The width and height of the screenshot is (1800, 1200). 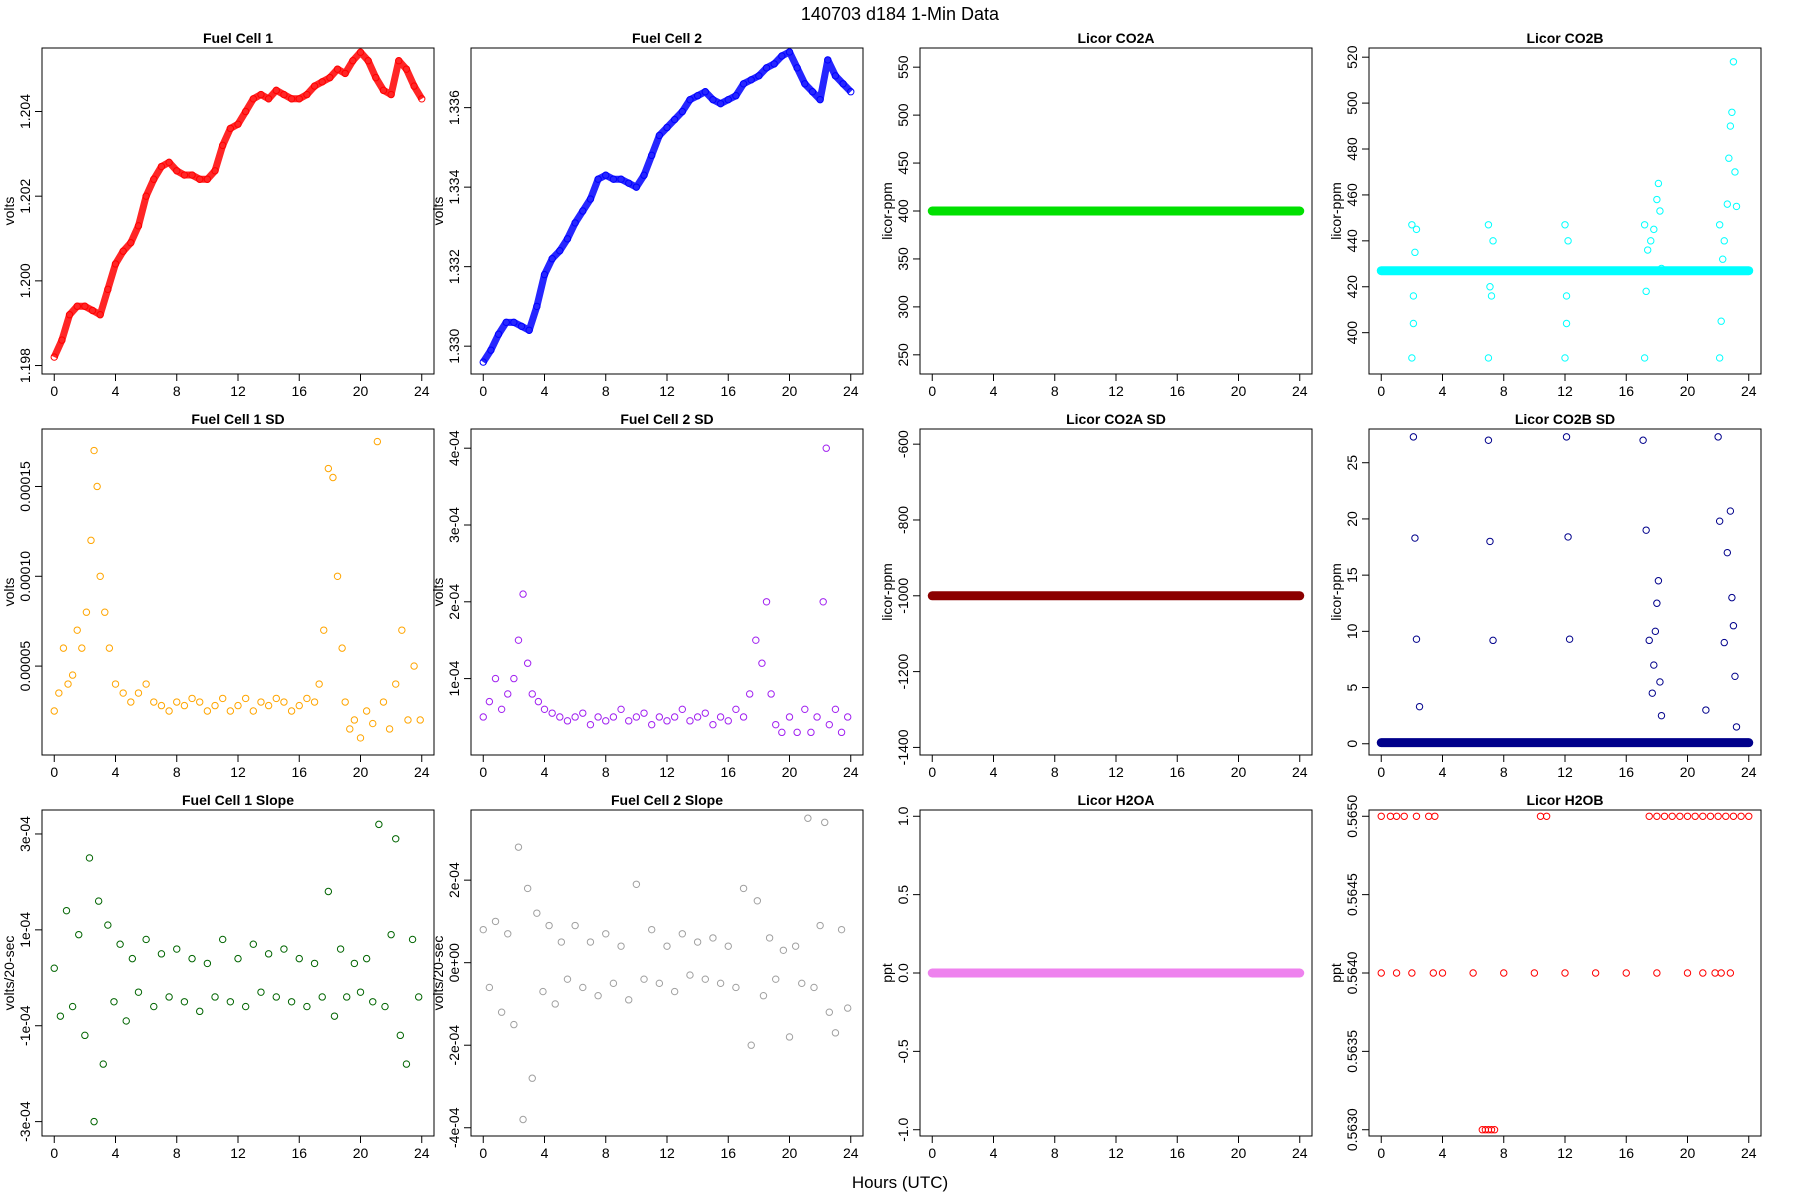 I want to click on data-layer, so click(x=1565, y=590).